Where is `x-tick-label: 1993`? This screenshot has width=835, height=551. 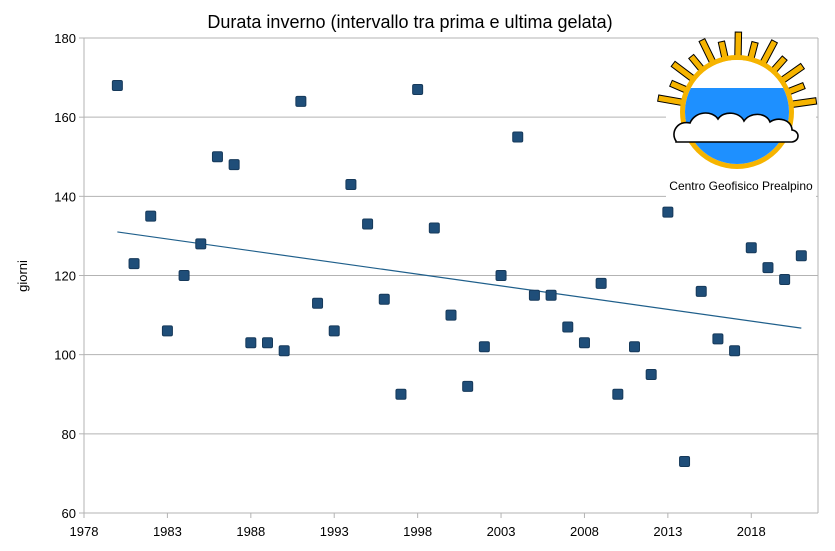
x-tick-label: 1993 is located at coordinates (334, 531).